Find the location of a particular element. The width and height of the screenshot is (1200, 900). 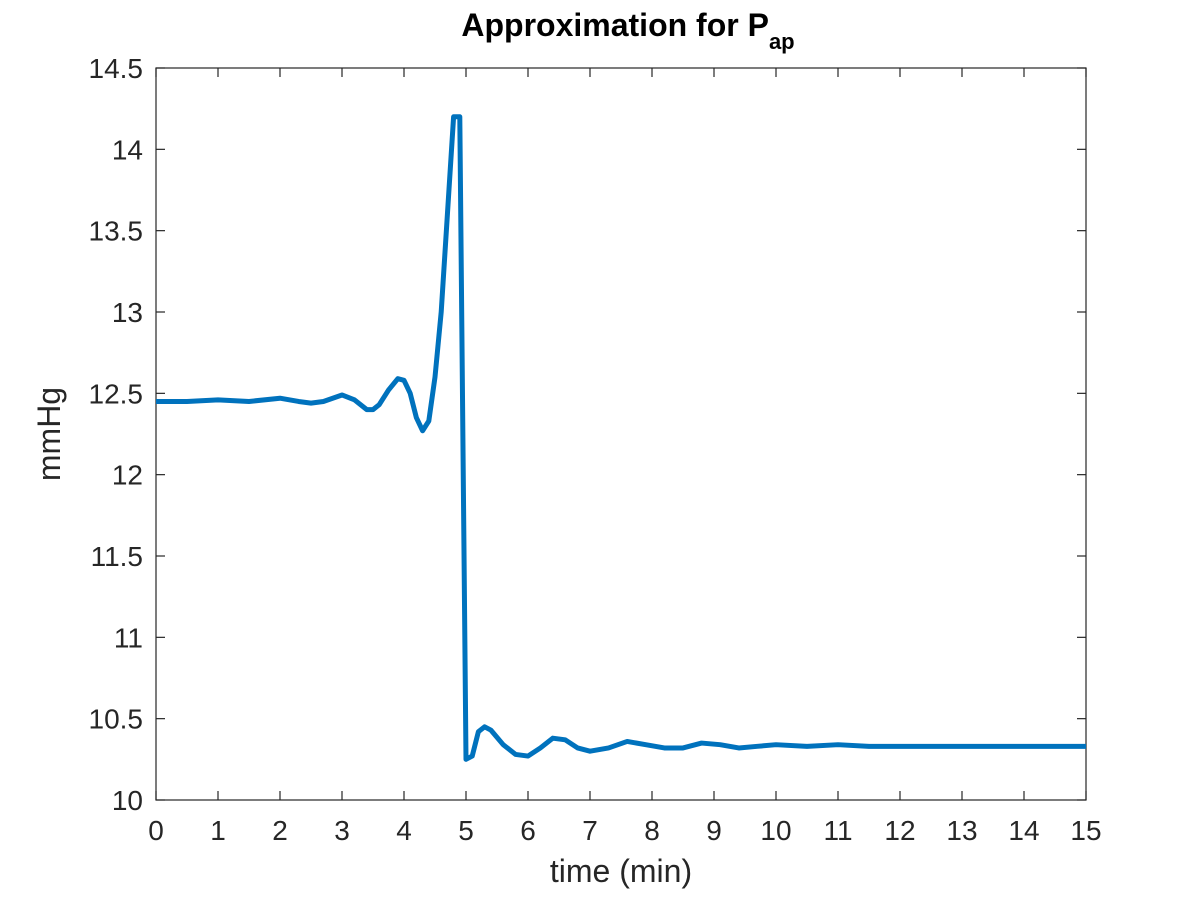

x-tick-label: 10 is located at coordinates (775, 830).